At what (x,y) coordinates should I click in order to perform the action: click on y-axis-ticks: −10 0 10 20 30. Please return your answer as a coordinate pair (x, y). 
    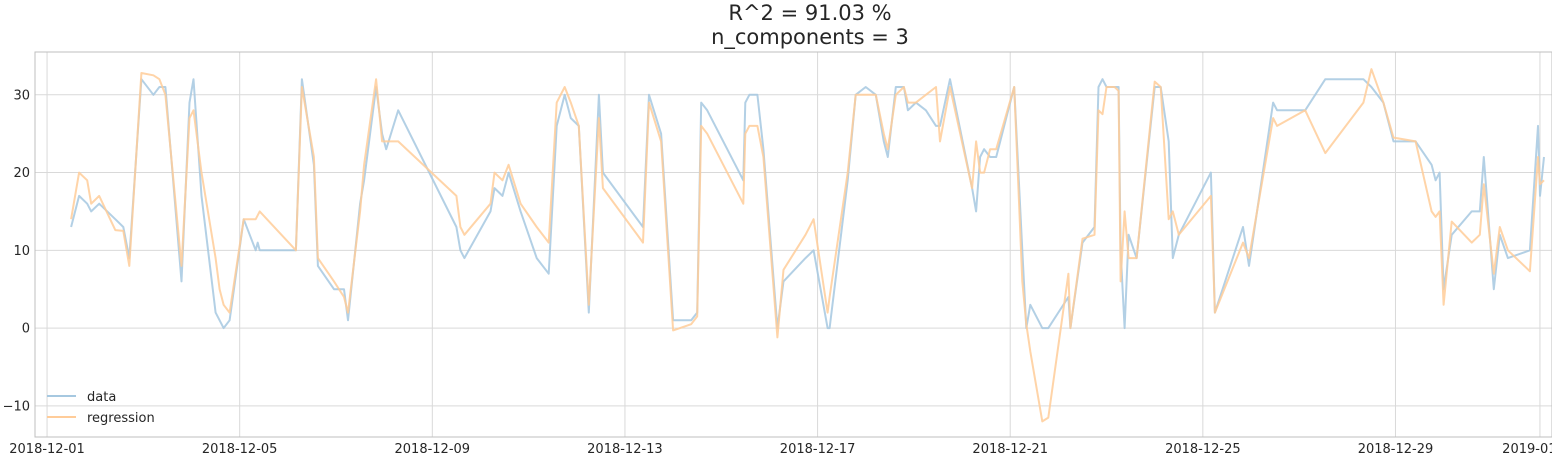
    Looking at the image, I should click on (16, 251).